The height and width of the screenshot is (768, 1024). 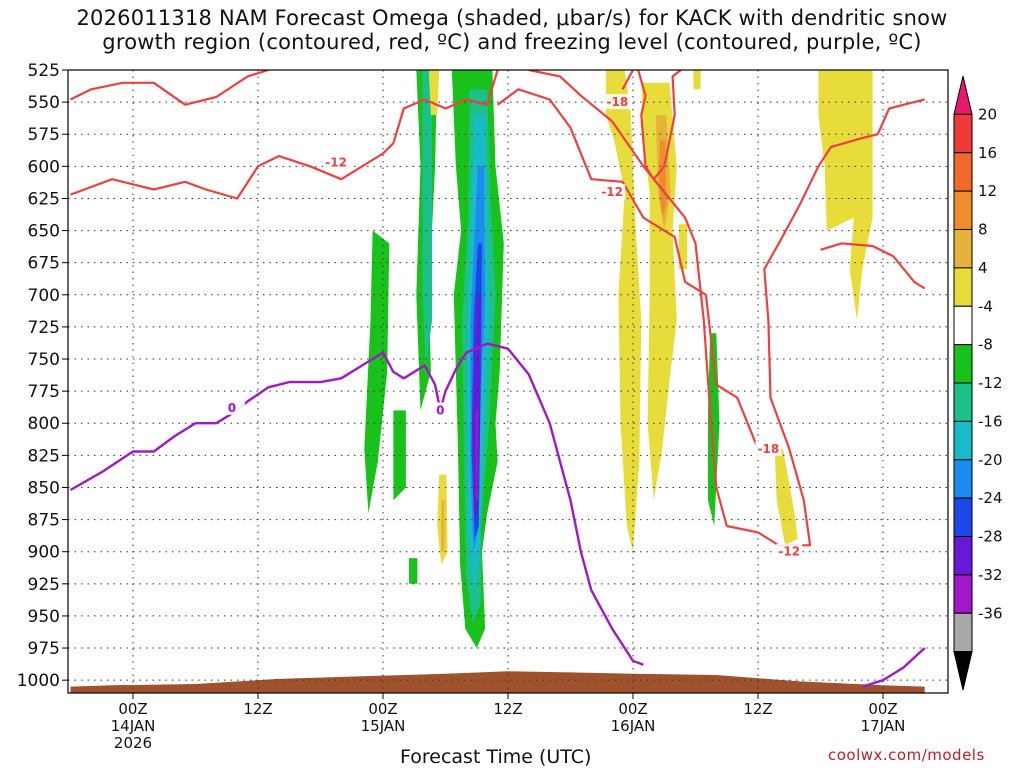 What do you see at coordinates (786, 497) in the screenshot?
I see `omega-yellow-cell-e` at bounding box center [786, 497].